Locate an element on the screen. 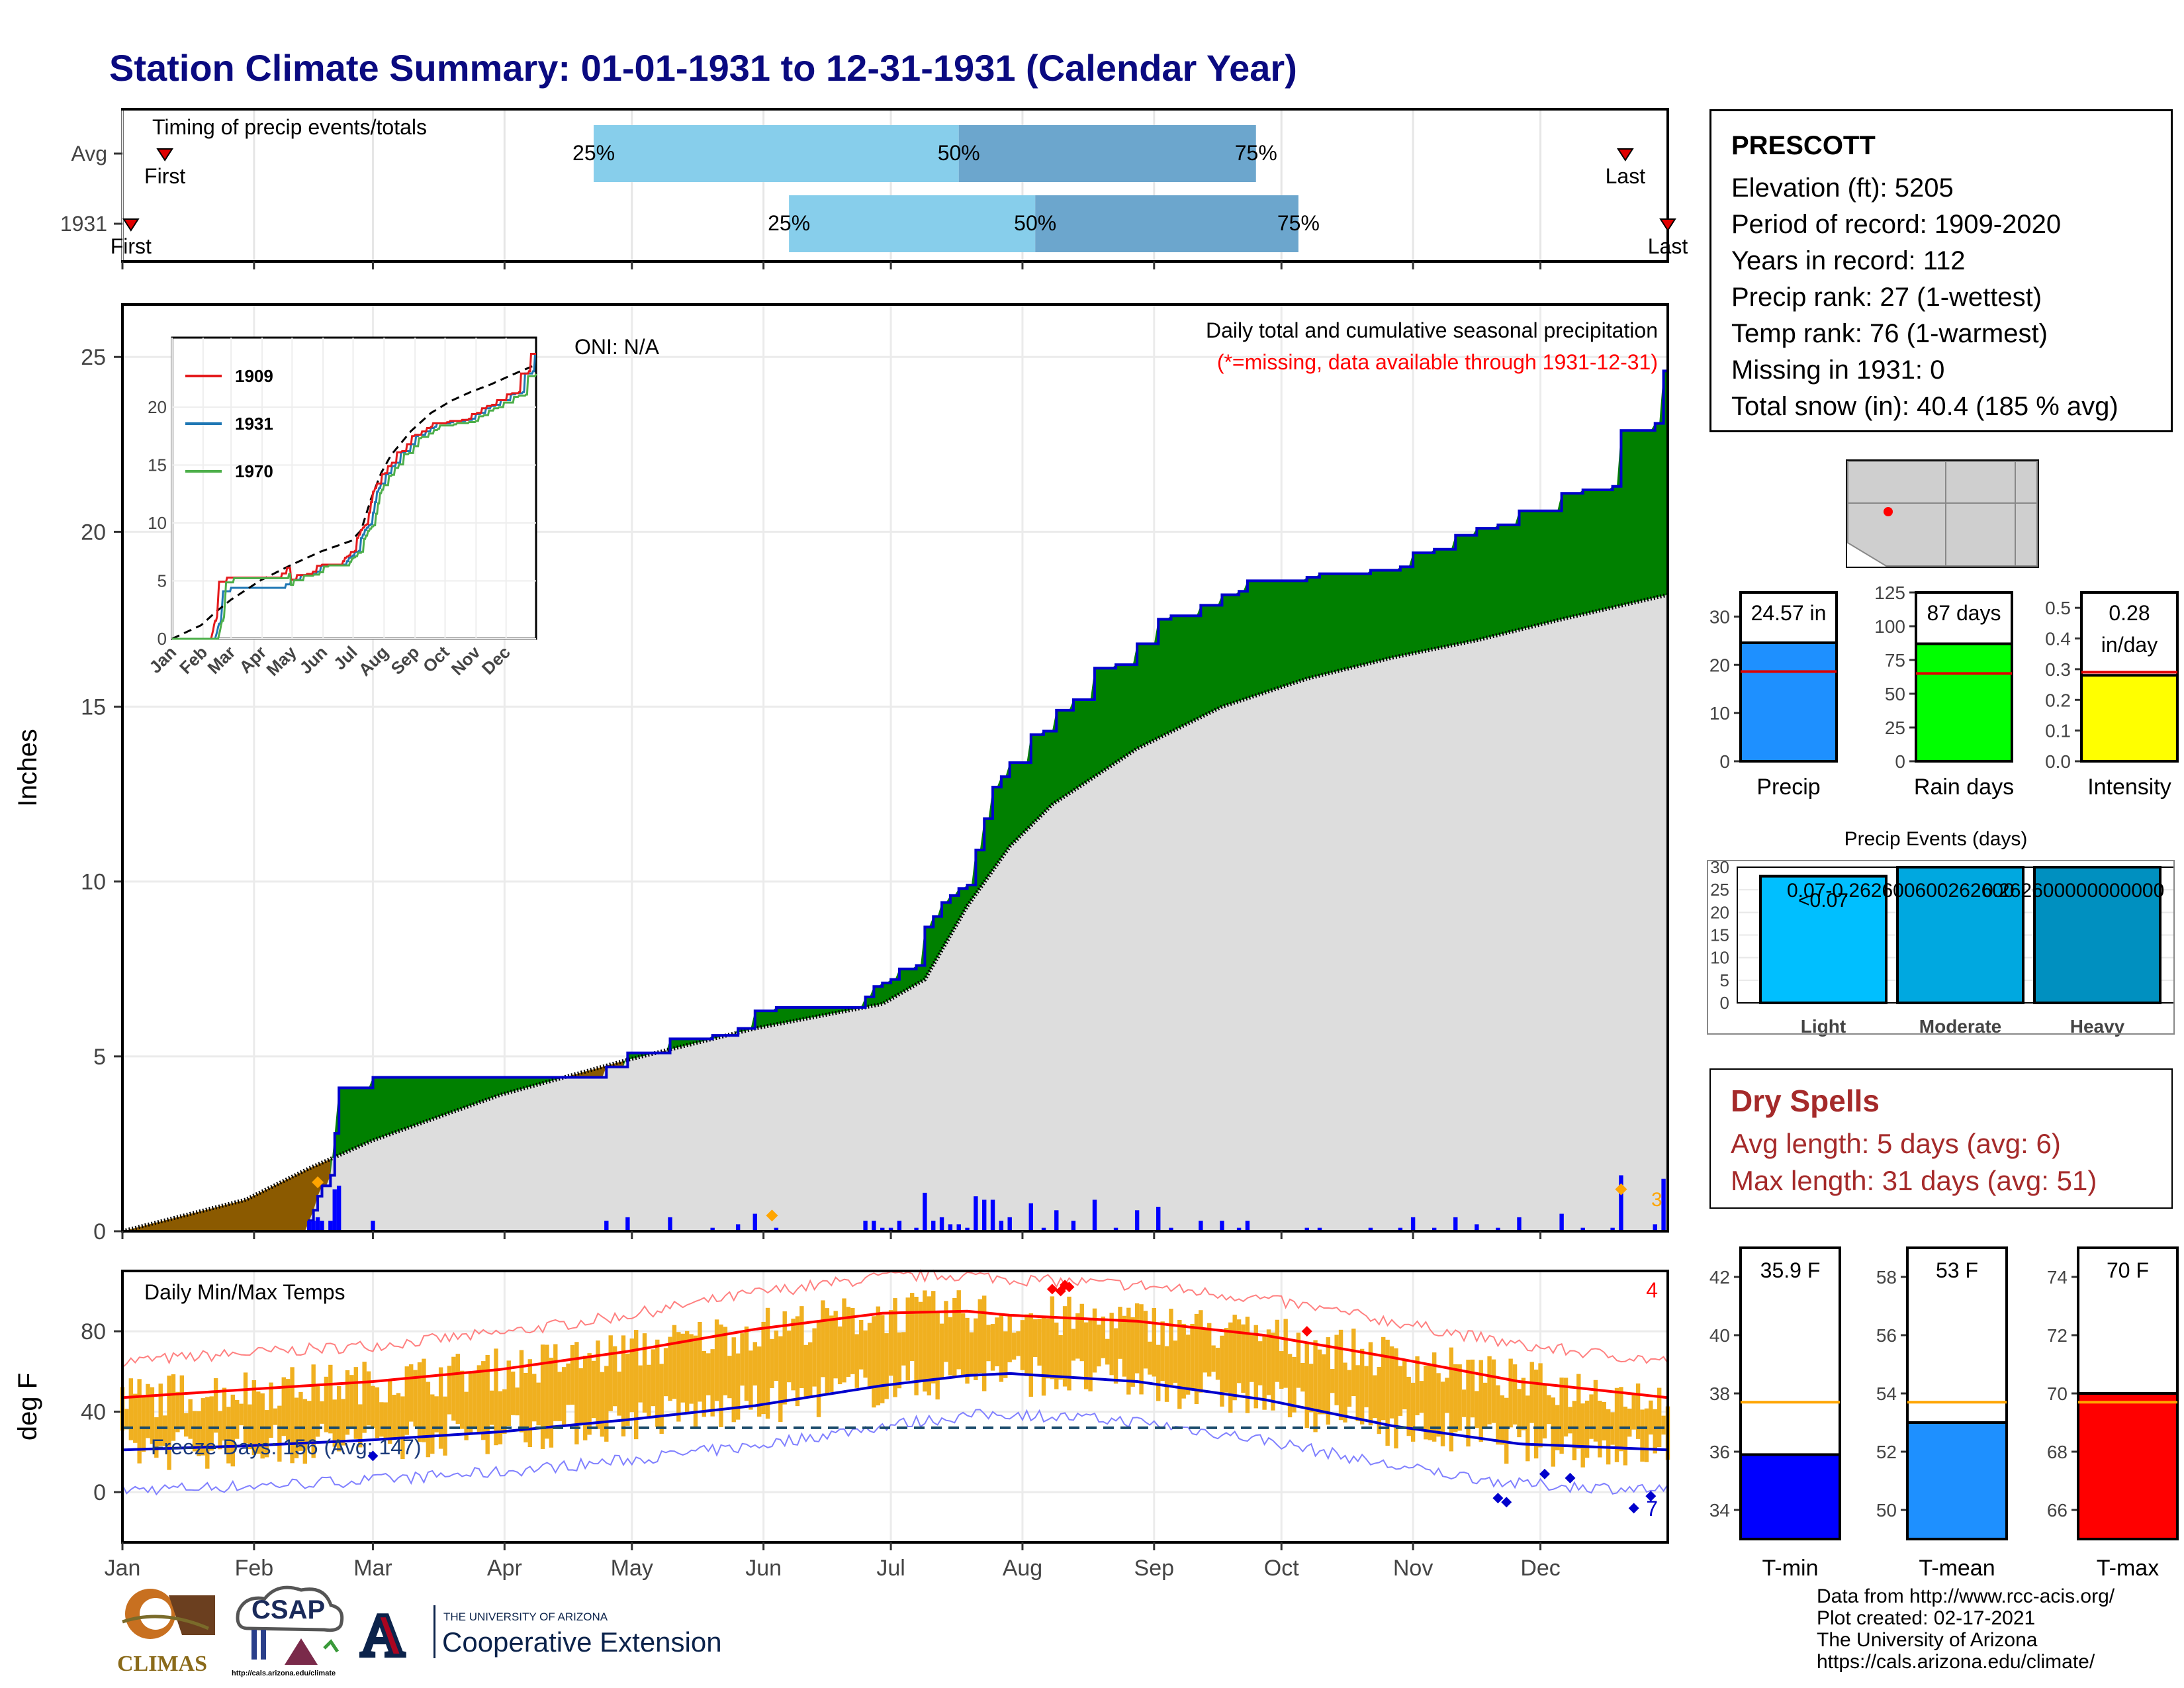  inset-line-1970 is located at coordinates (355, 506).